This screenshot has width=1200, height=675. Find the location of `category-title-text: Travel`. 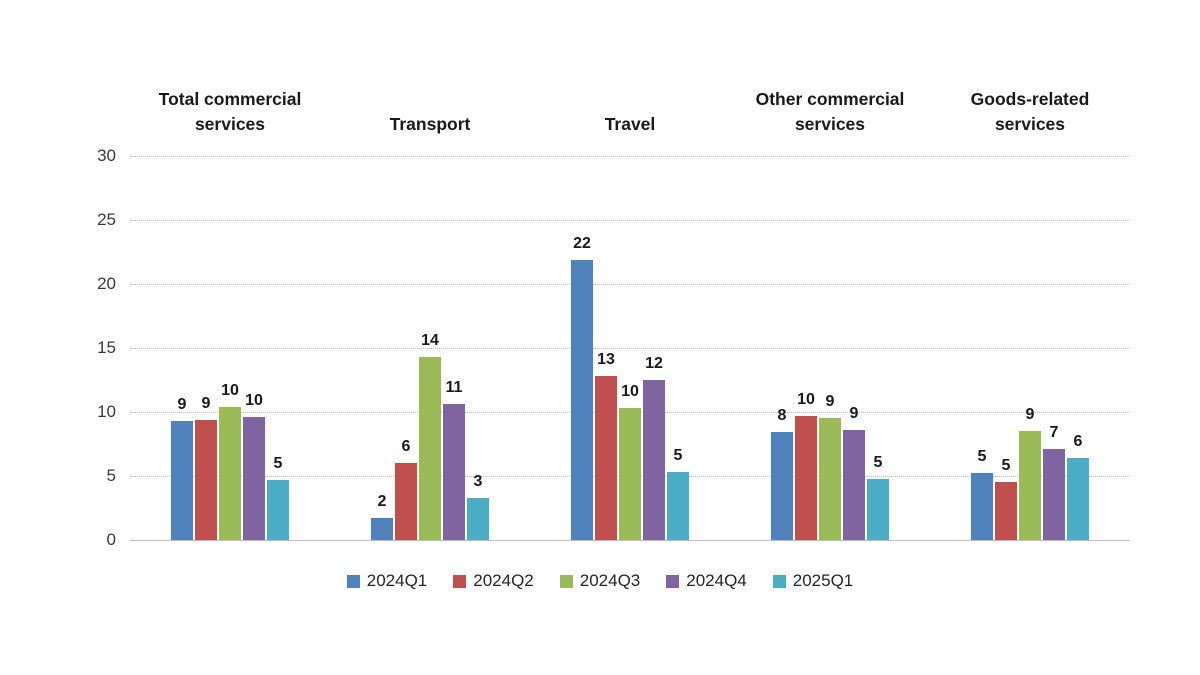

category-title-text: Travel is located at coordinates (630, 123).